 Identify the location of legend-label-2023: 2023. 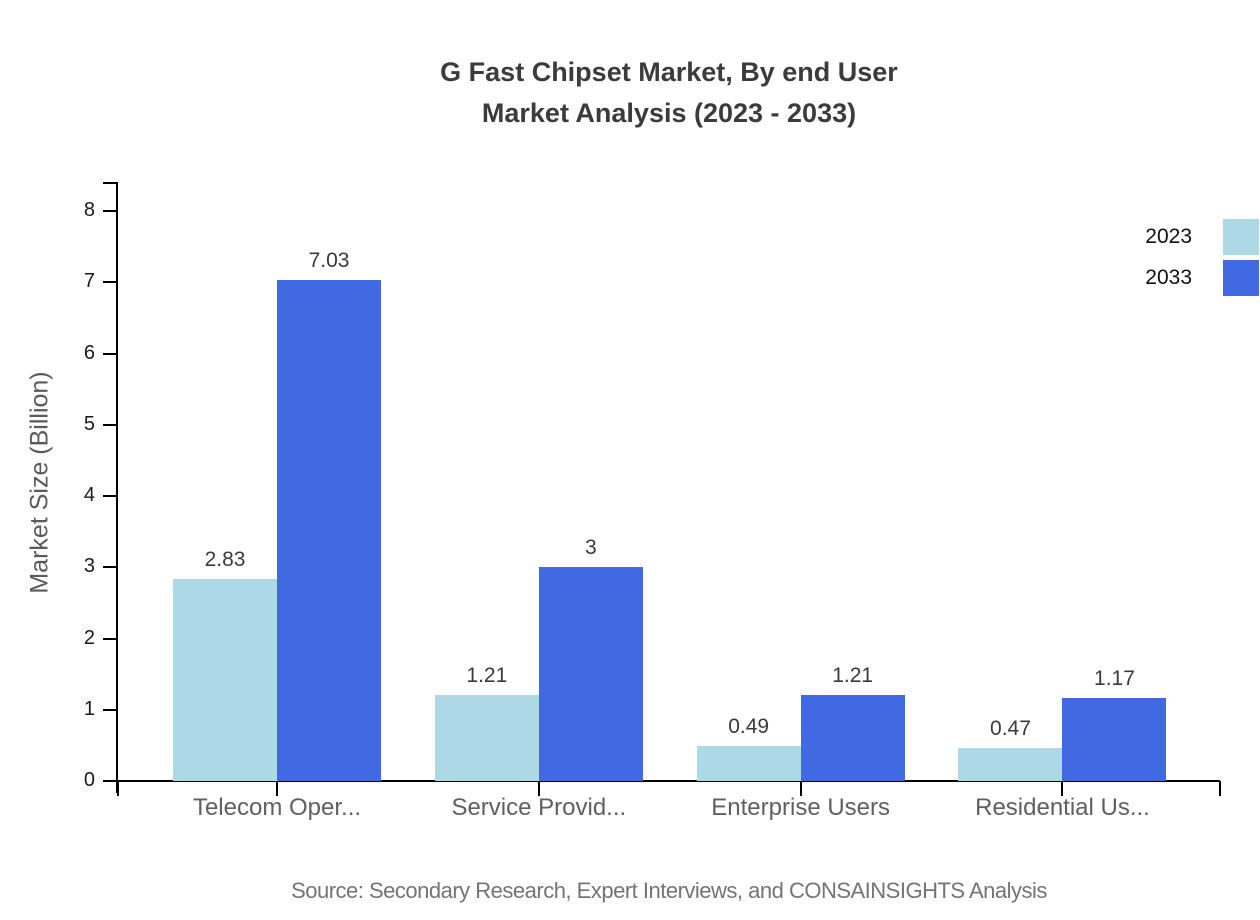
(1168, 236).